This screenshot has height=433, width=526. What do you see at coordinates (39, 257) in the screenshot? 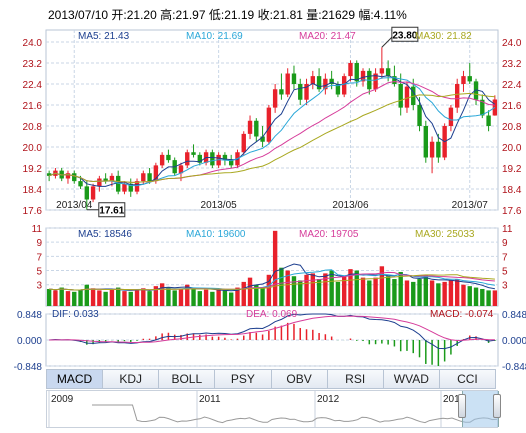
I see `volume-tick-left: 7` at bounding box center [39, 257].